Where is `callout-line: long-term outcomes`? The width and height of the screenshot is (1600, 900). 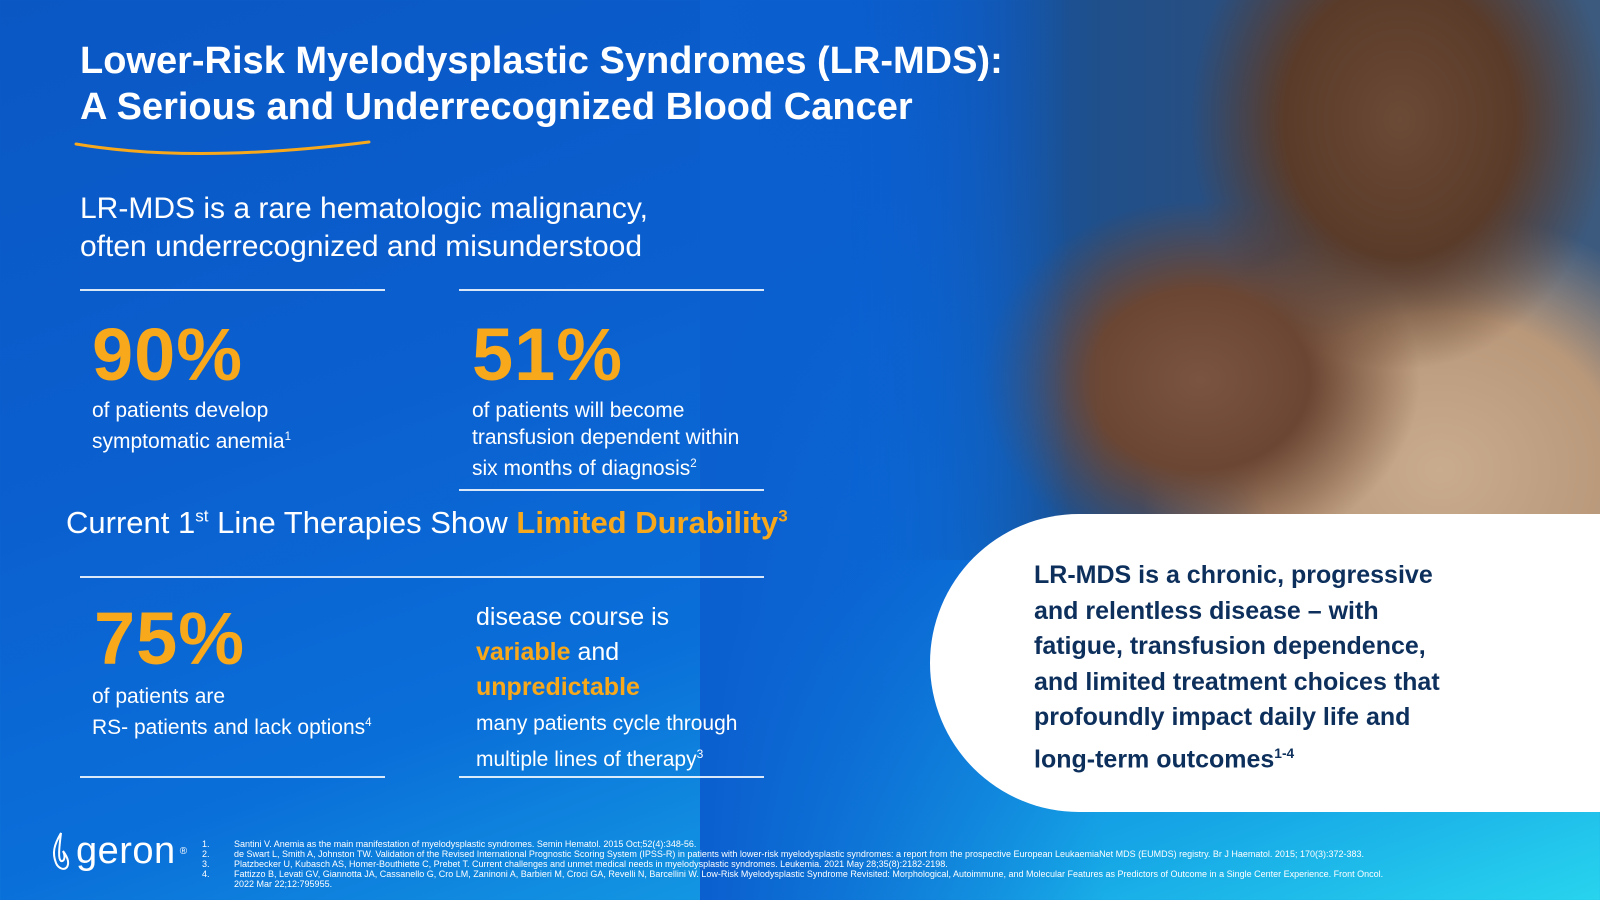
callout-line: long-term outcomes is located at coordinates (1154, 758).